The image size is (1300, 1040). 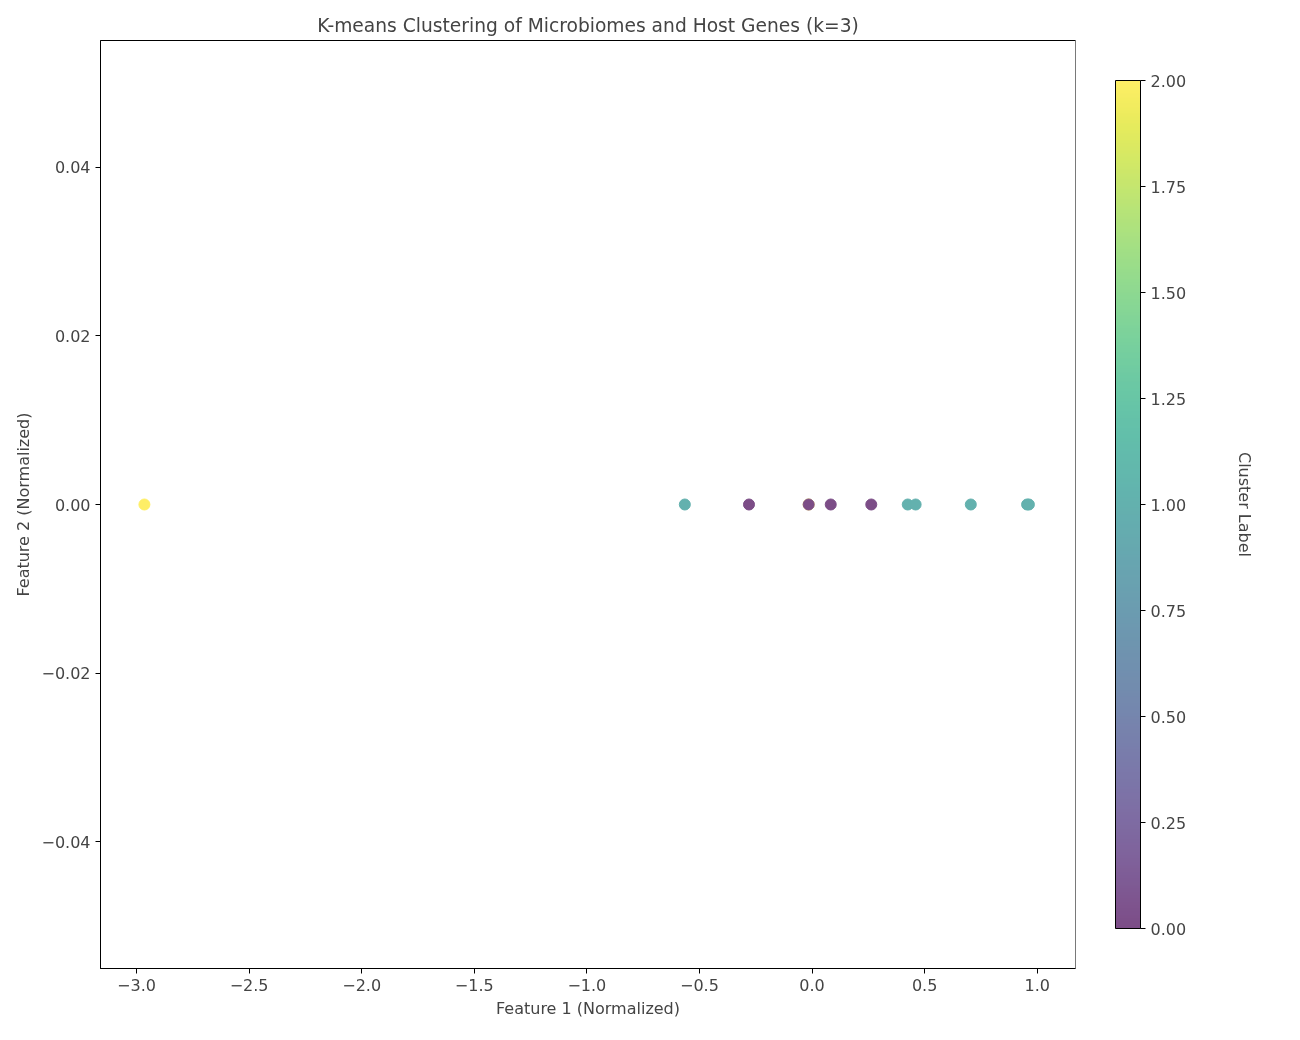 I want to click on color-bar-label: 1.00, so click(x=1168, y=505).